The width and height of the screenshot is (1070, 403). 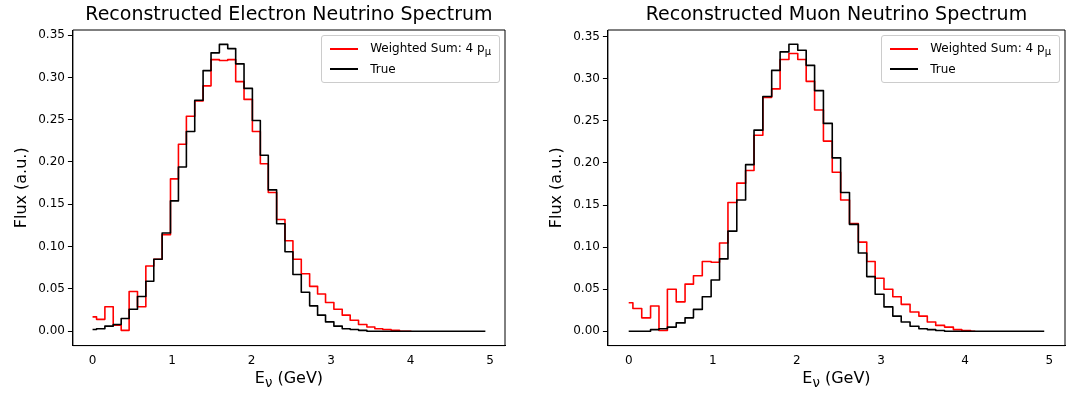 I want to click on chart-title: Reconstructed Muon Neutrino Spectrum, so click(x=836, y=13).